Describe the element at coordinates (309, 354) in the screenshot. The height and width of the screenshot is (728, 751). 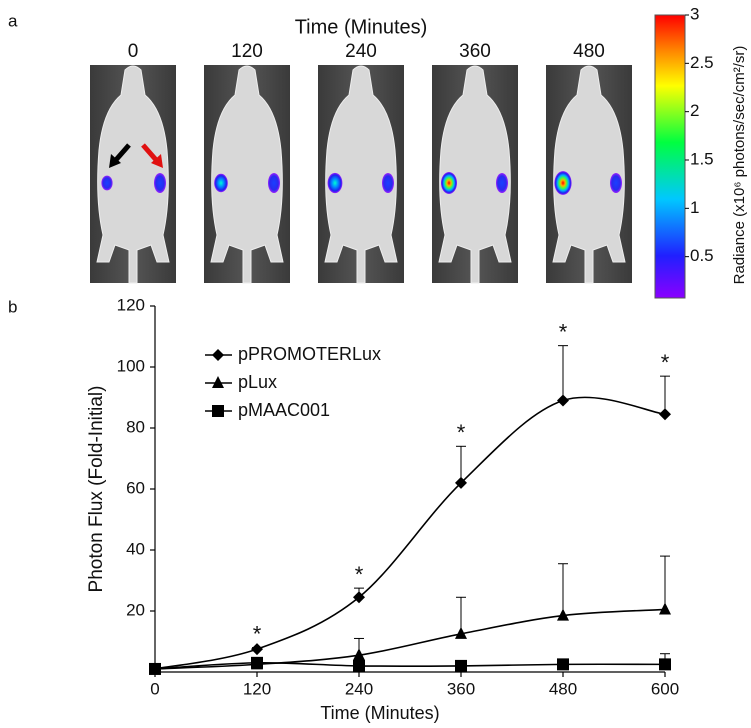
I see `legend-label: pPROMOTERLux` at that location.